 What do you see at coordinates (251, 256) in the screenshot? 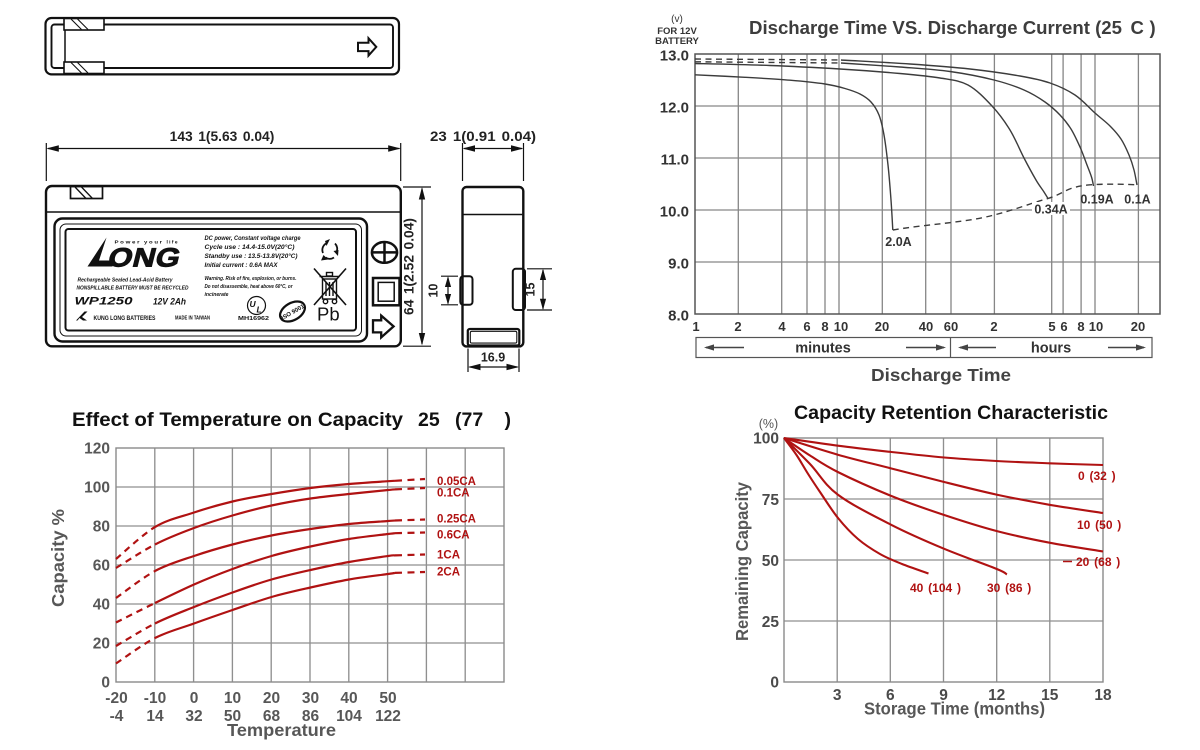
I see `svg-text: Standby use : 13.5-13.8V(20°C)` at bounding box center [251, 256].